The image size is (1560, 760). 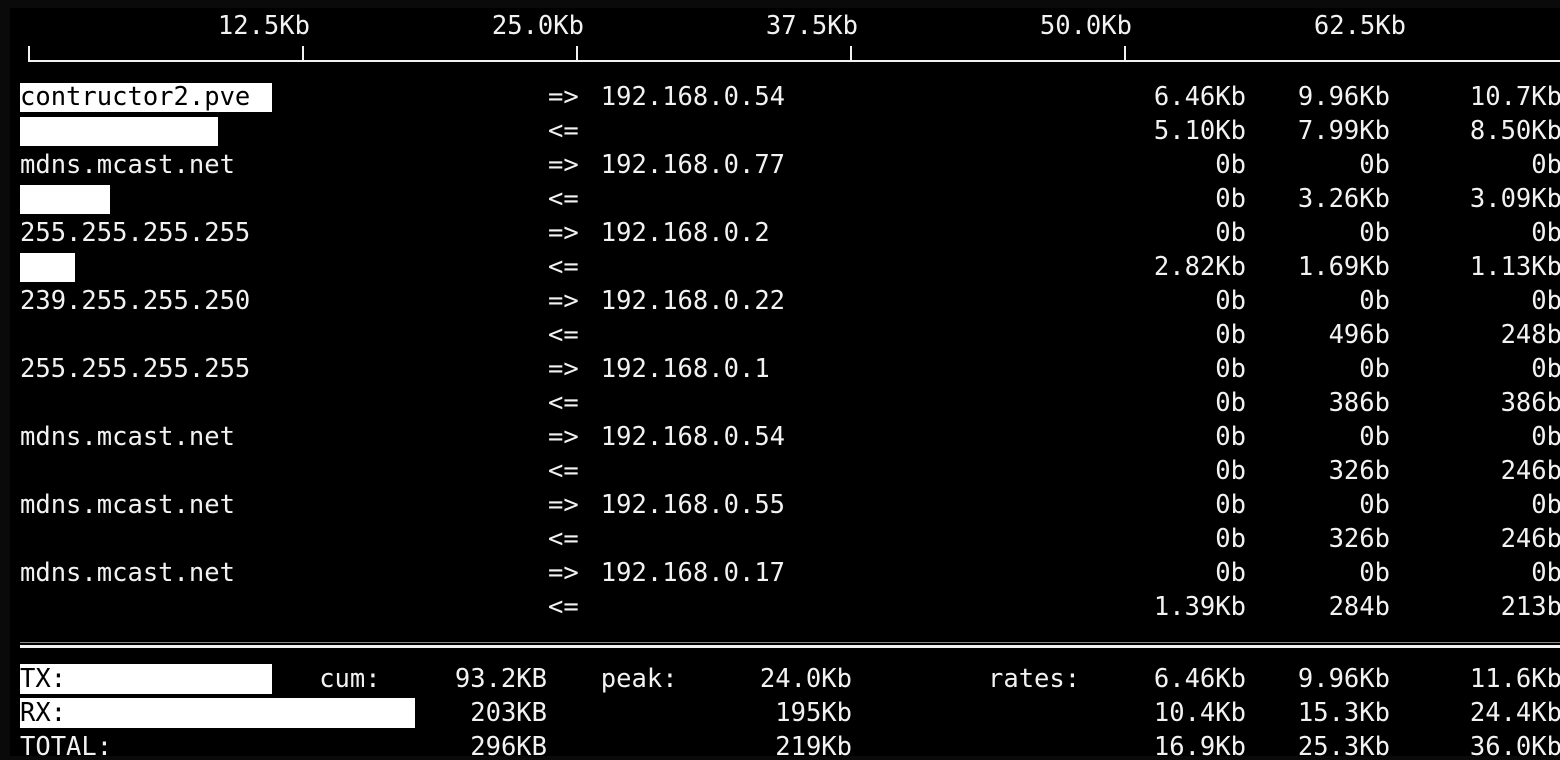 What do you see at coordinates (685, 233) in the screenshot?
I see `peer-address: 192.168.0.2` at bounding box center [685, 233].